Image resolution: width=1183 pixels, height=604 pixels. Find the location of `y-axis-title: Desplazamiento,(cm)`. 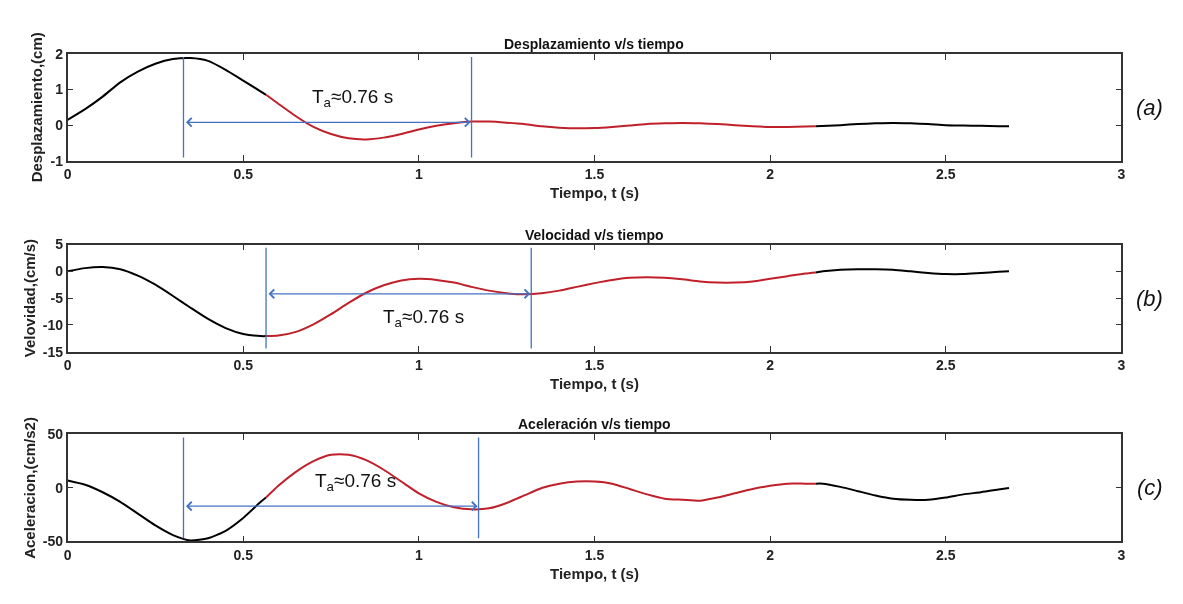

y-axis-title: Desplazamiento,(cm) is located at coordinates (37, 107).